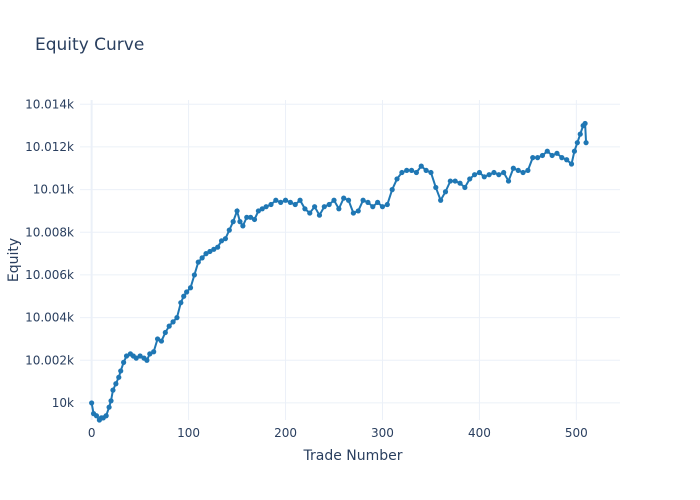 The image size is (700, 500). I want to click on x-axis-label: Trade Number, so click(352, 456).